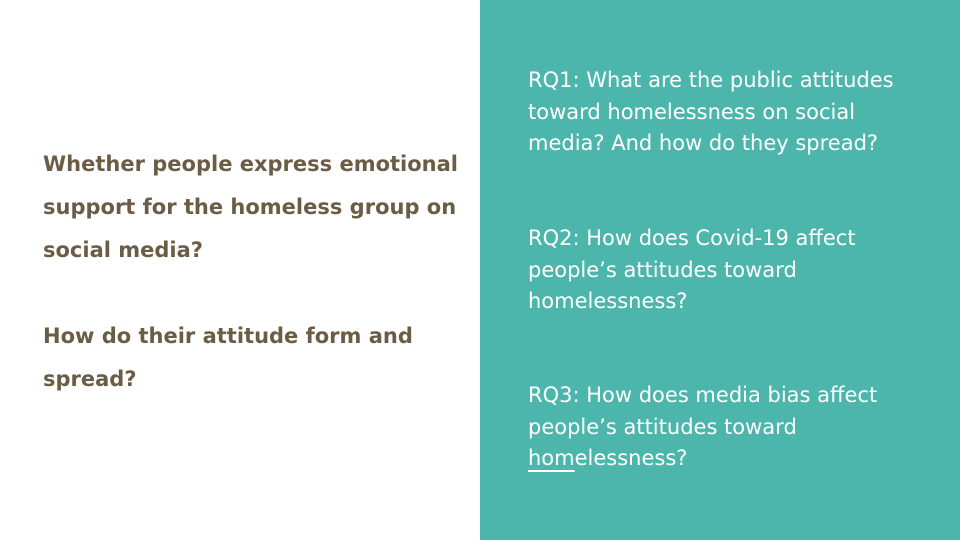  What do you see at coordinates (228, 357) in the screenshot?
I see `question-attitude-spread: How do their attitude form and spread?` at bounding box center [228, 357].